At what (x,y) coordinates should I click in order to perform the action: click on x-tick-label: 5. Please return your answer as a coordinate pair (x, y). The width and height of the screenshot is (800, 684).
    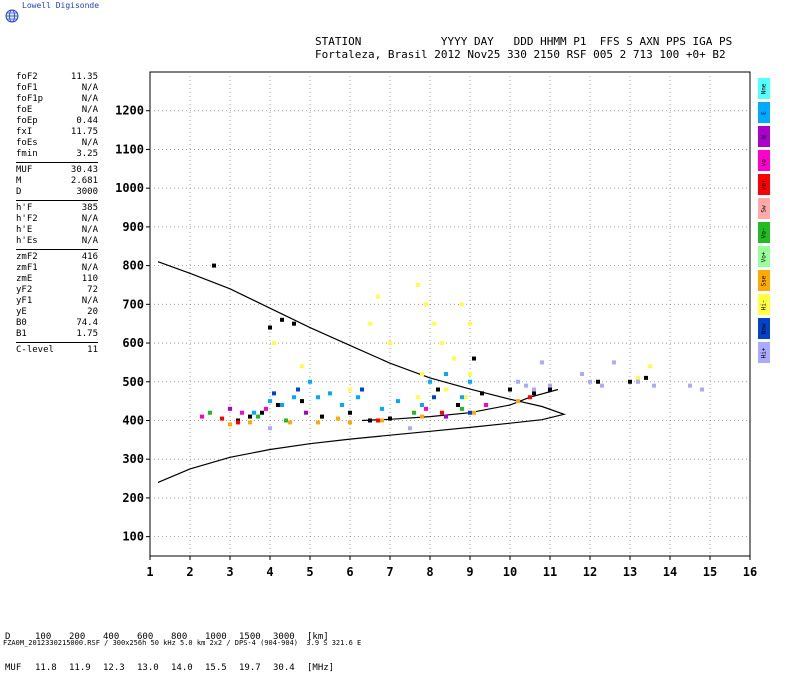
    Looking at the image, I should click on (309, 572).